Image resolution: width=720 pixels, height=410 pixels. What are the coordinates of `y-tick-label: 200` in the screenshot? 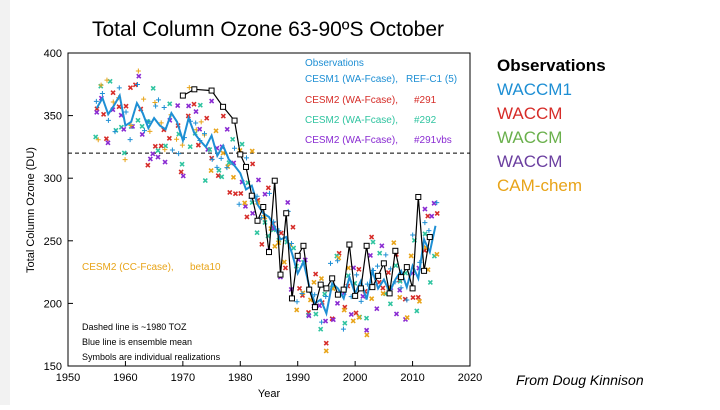 It's located at (53, 304).